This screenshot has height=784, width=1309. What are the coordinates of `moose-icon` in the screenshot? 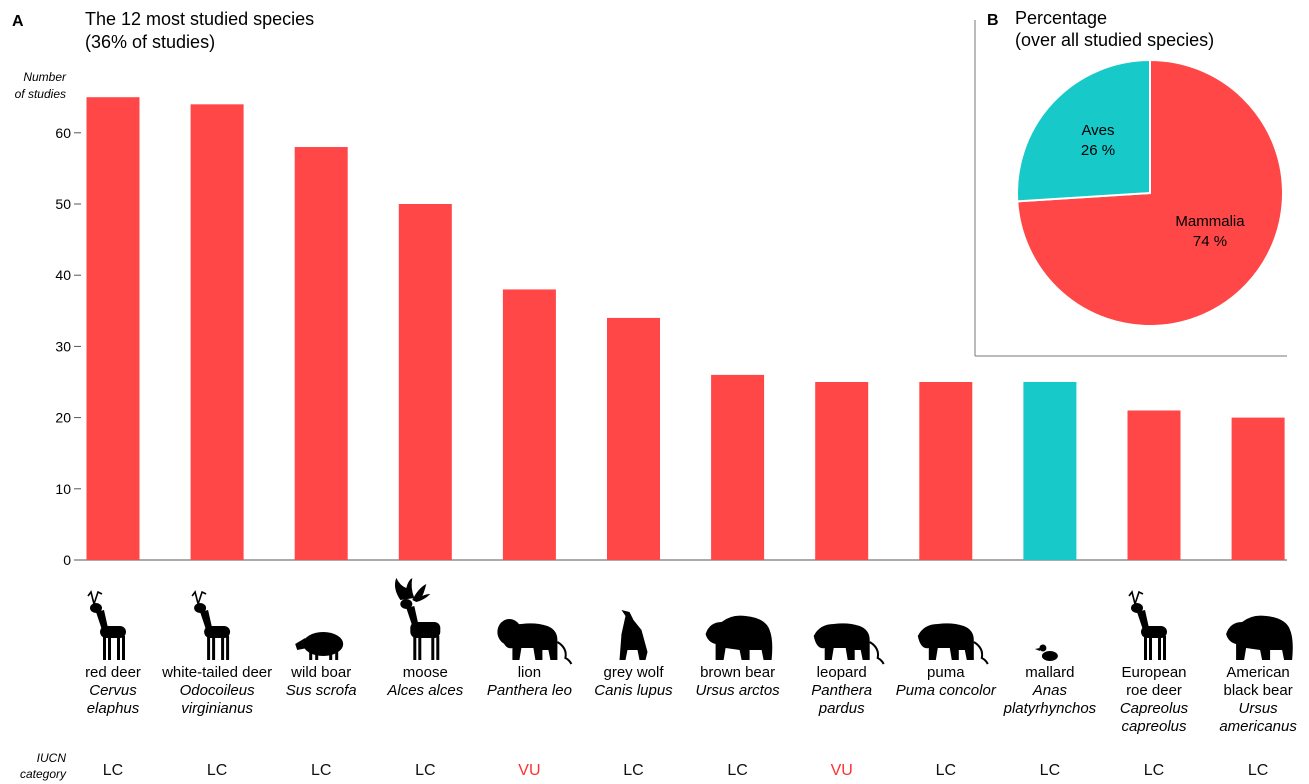 It's located at (417, 619).